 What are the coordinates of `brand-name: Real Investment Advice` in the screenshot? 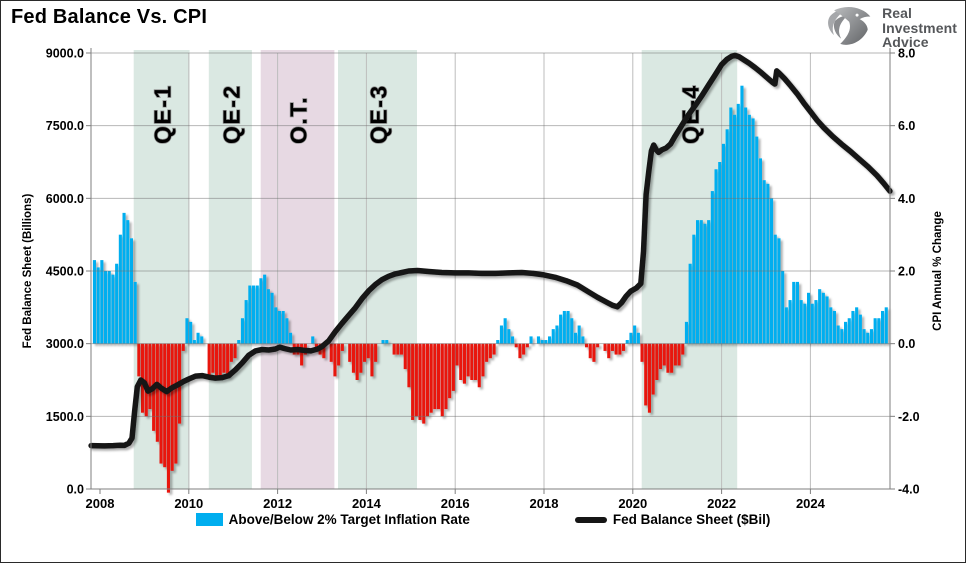 It's located at (919, 28).